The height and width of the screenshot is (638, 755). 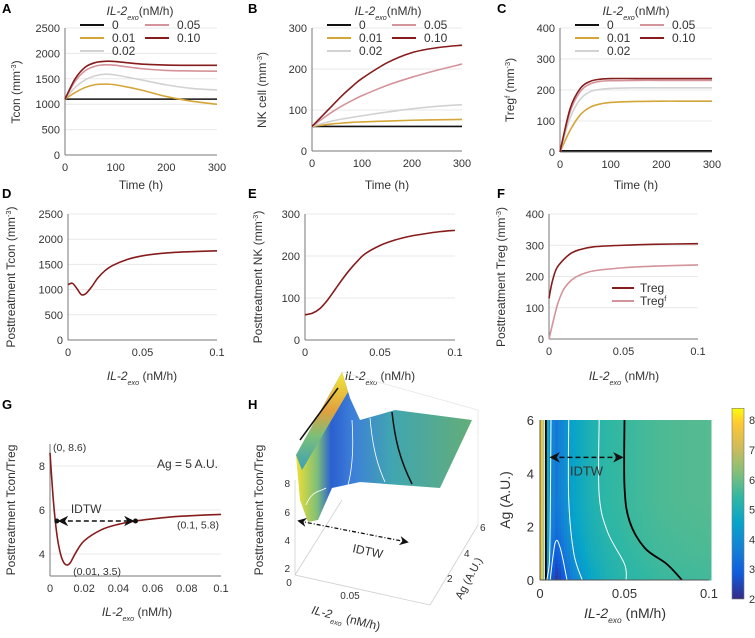 What do you see at coordinates (252, 404) in the screenshot?
I see `panel-letter-h: H` at bounding box center [252, 404].